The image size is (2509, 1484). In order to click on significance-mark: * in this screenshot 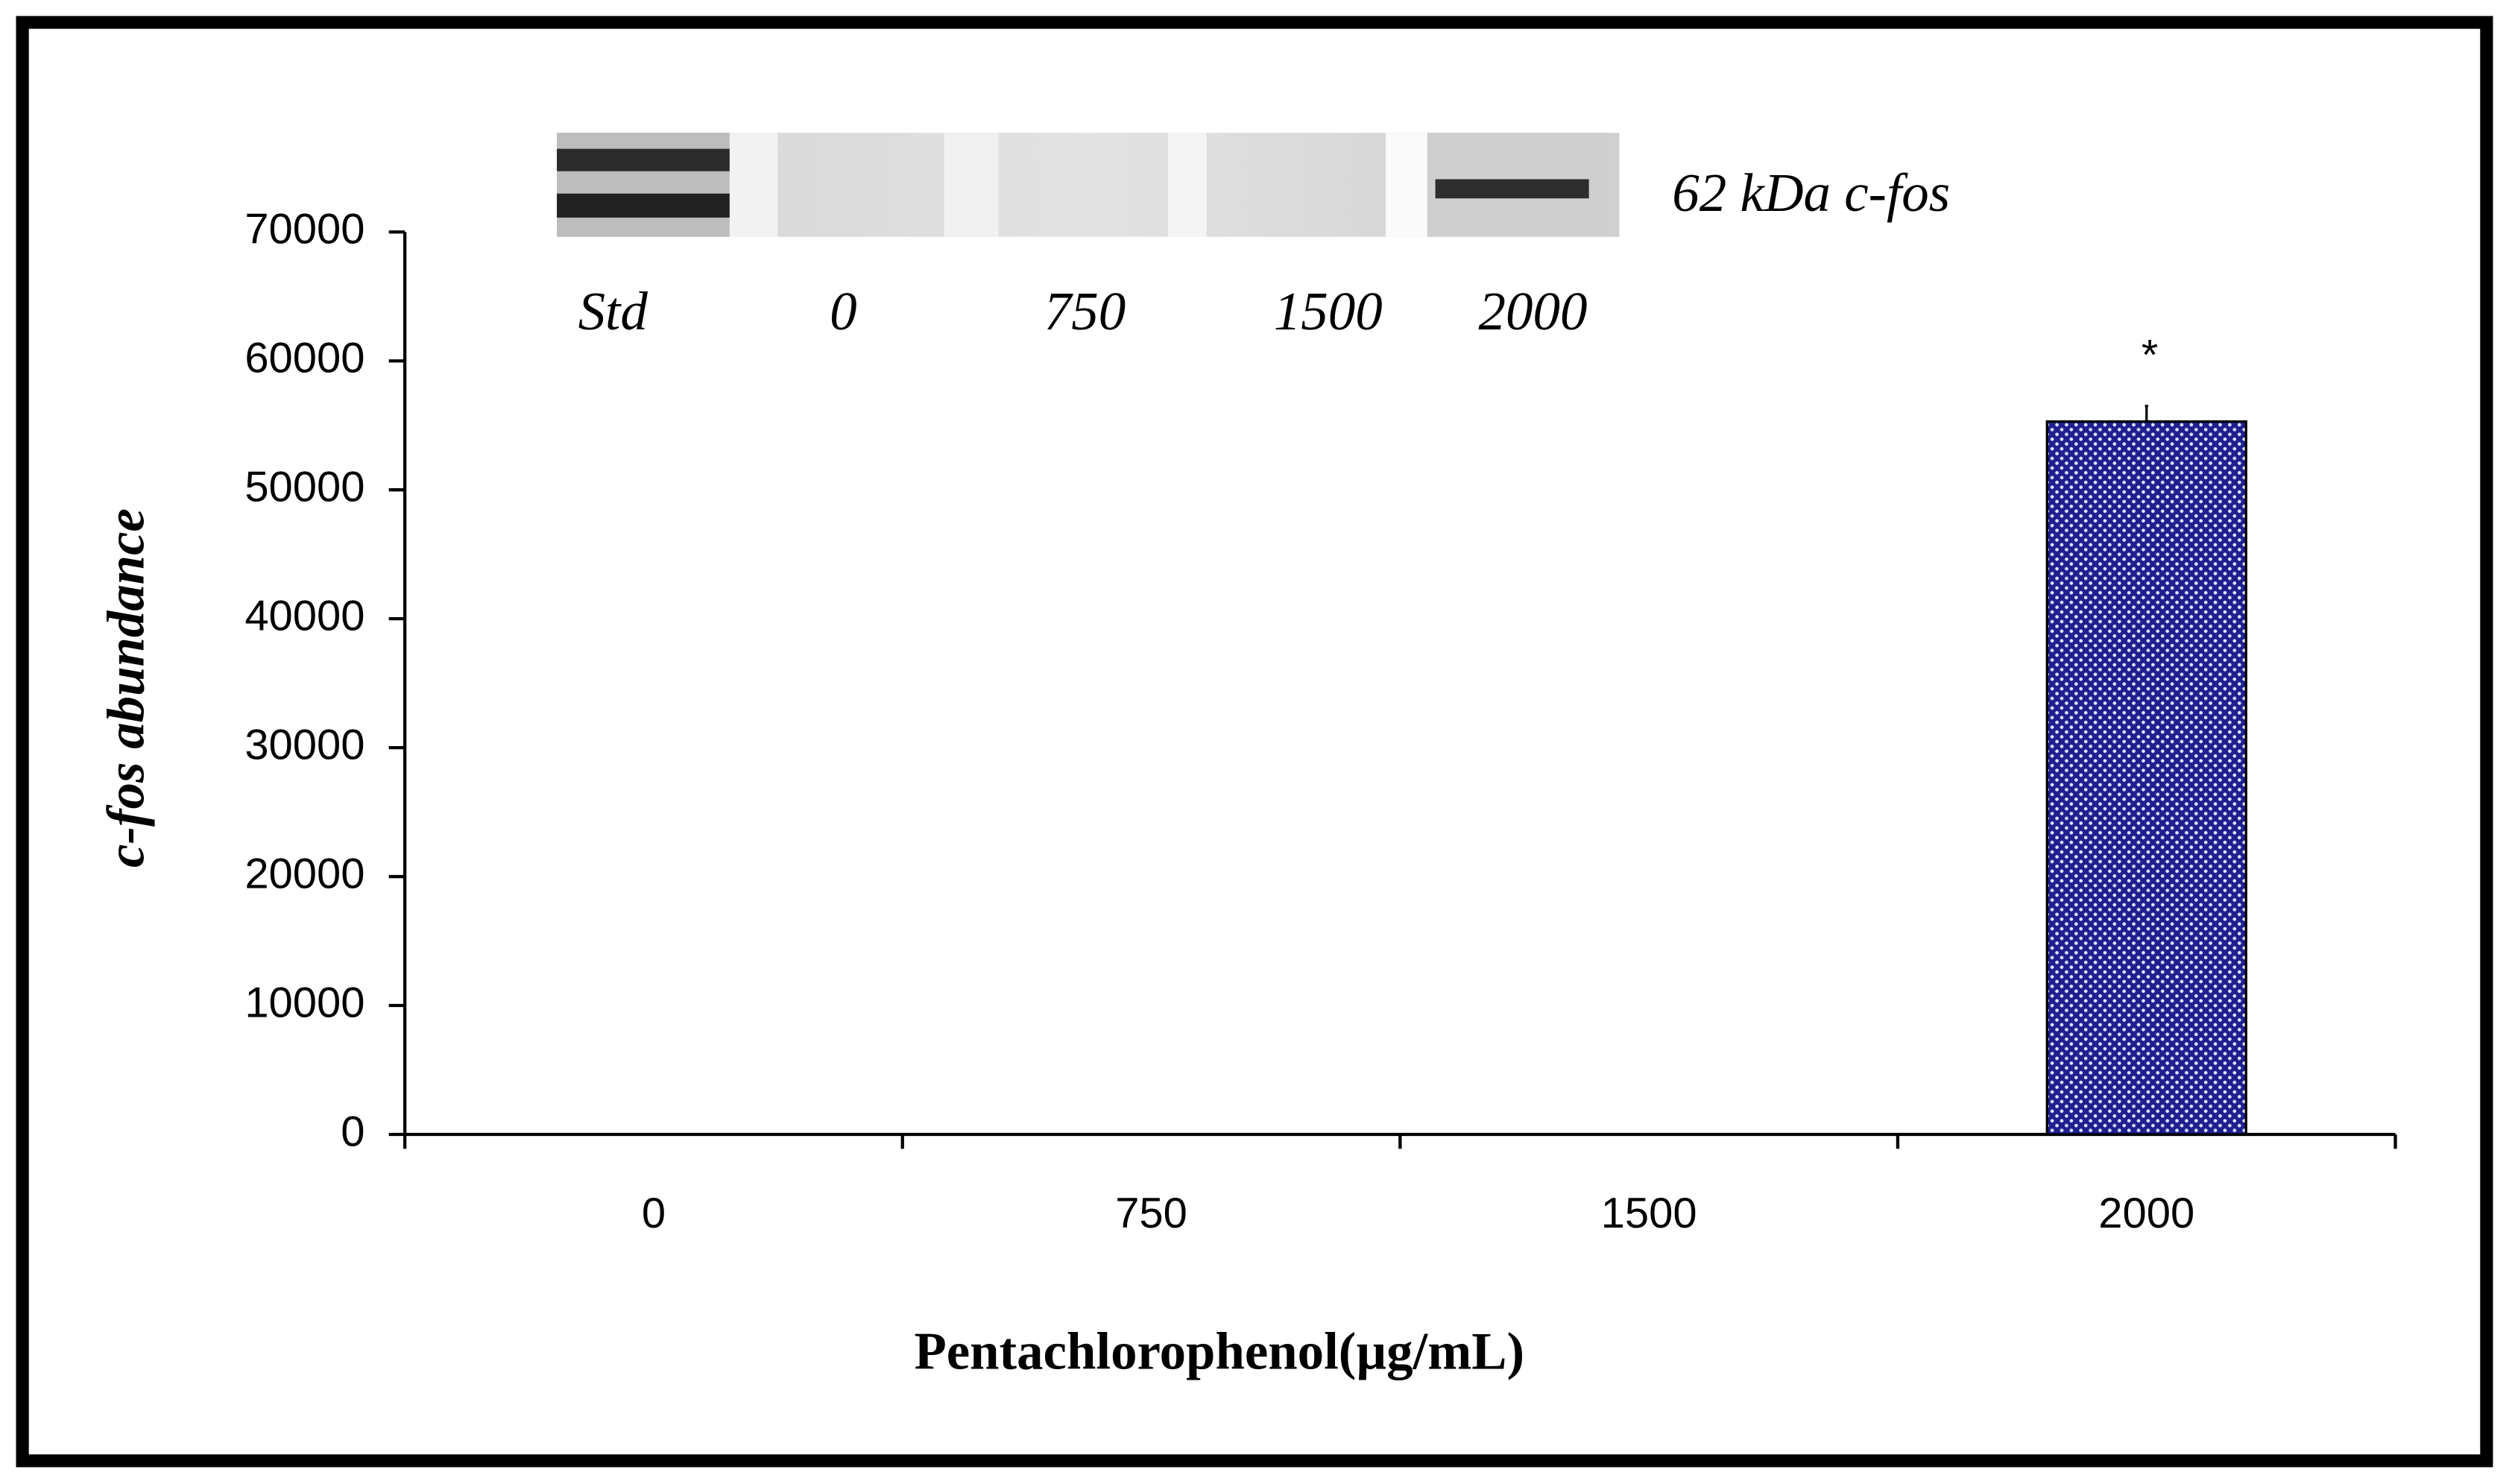, I will do `click(2150, 355)`.